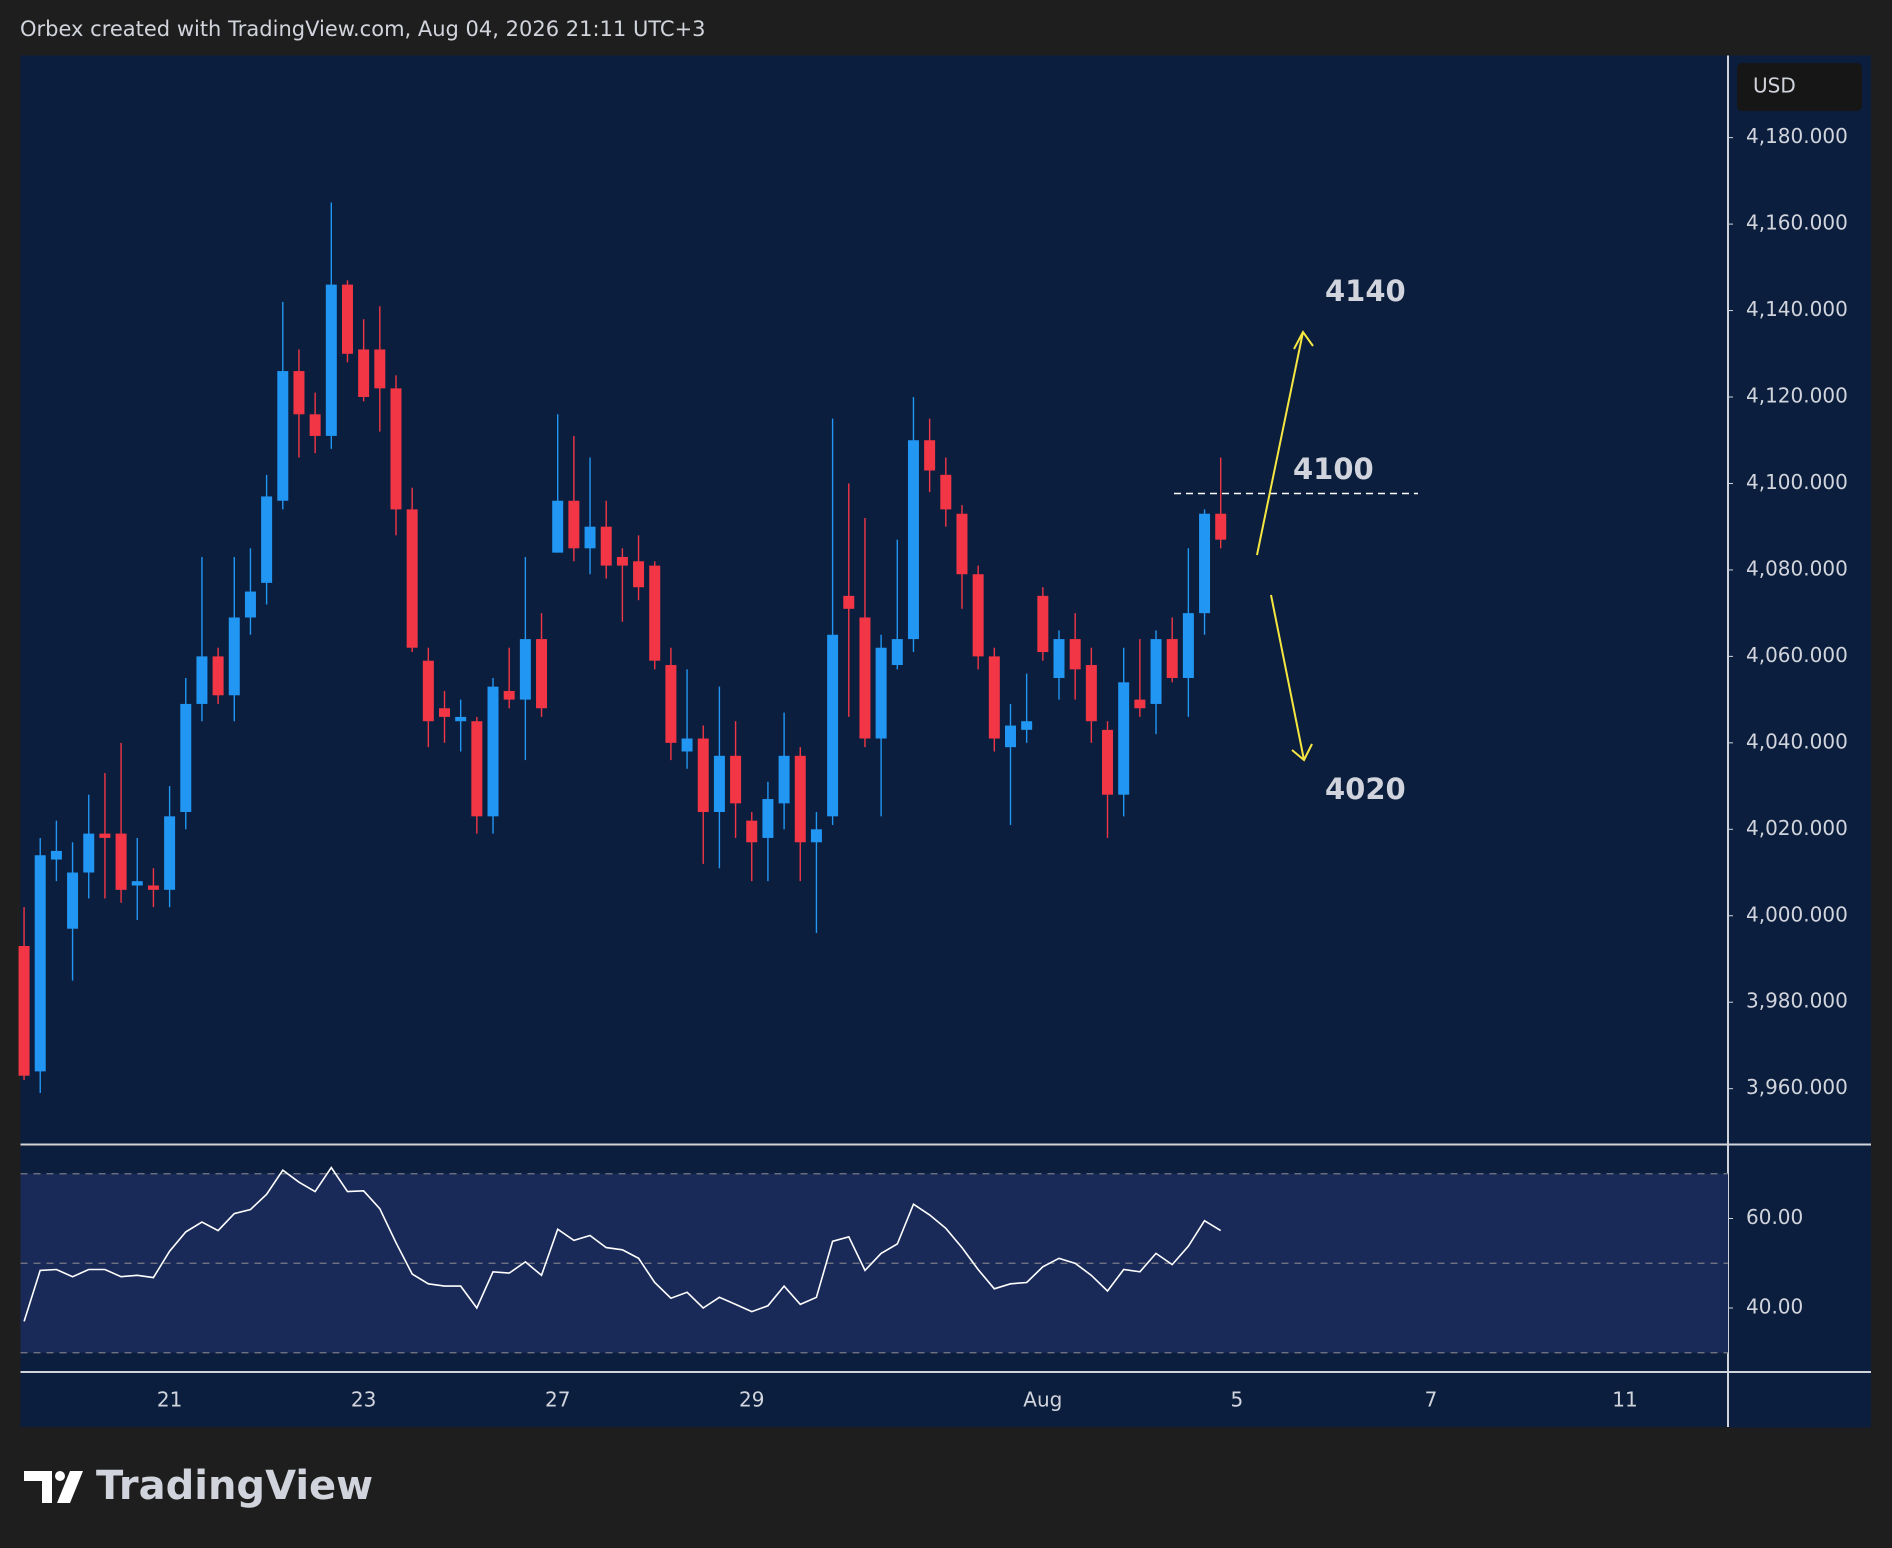  What do you see at coordinates (1797, 568) in the screenshot?
I see `y-tick-label: 4,080.000` at bounding box center [1797, 568].